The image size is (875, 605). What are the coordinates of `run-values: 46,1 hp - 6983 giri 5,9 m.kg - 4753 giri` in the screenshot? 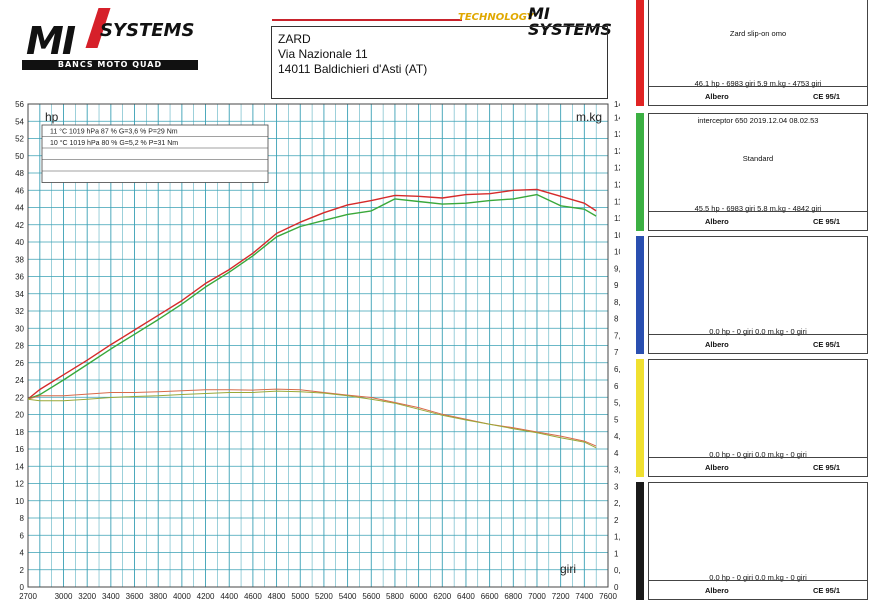 It's located at (758, 83).